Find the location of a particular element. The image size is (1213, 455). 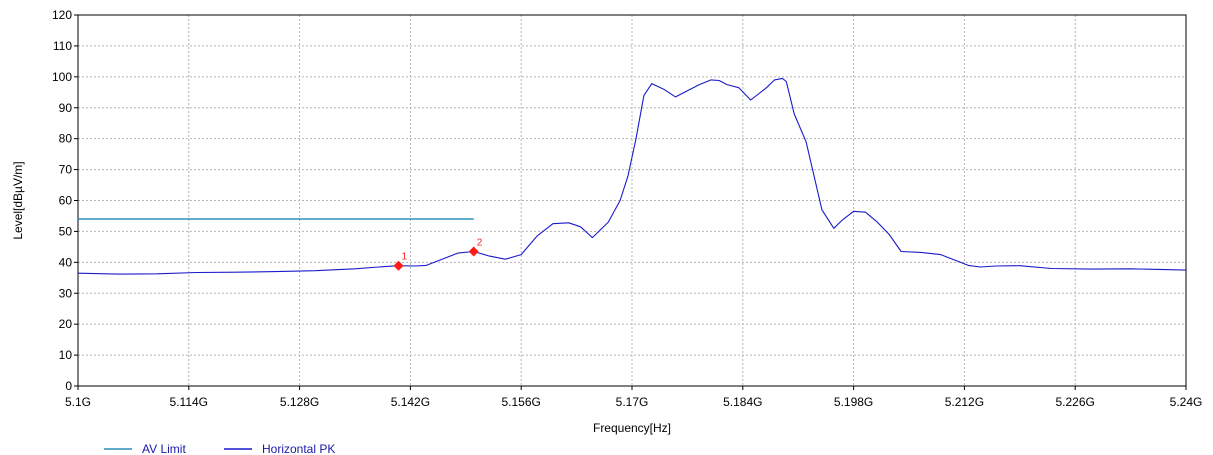

x-tick-label: 5.156G is located at coordinates (521, 402).